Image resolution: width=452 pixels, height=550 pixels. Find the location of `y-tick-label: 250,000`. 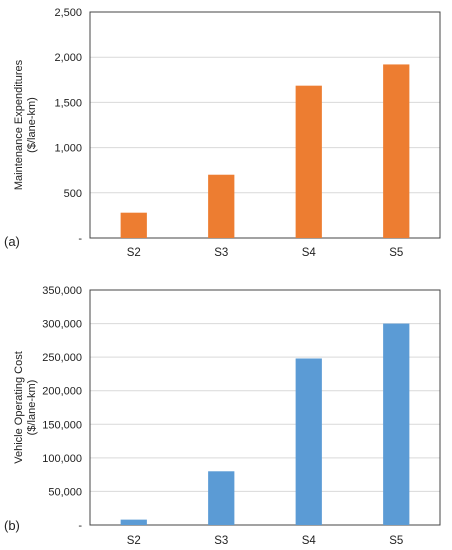

y-tick-label: 250,000 is located at coordinates (62, 358).